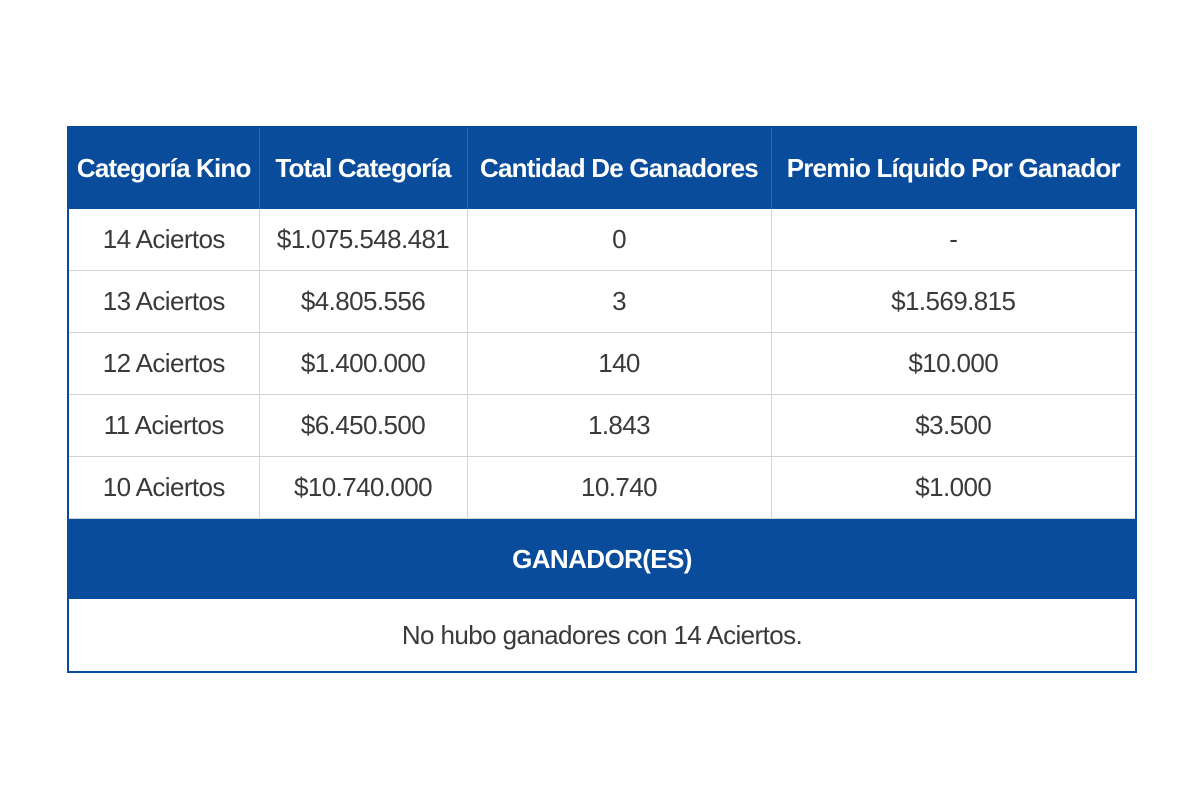 The image size is (1200, 800). Describe the element at coordinates (619, 168) in the screenshot. I see `header-winner-count: Cantidad De Ganadores` at that location.